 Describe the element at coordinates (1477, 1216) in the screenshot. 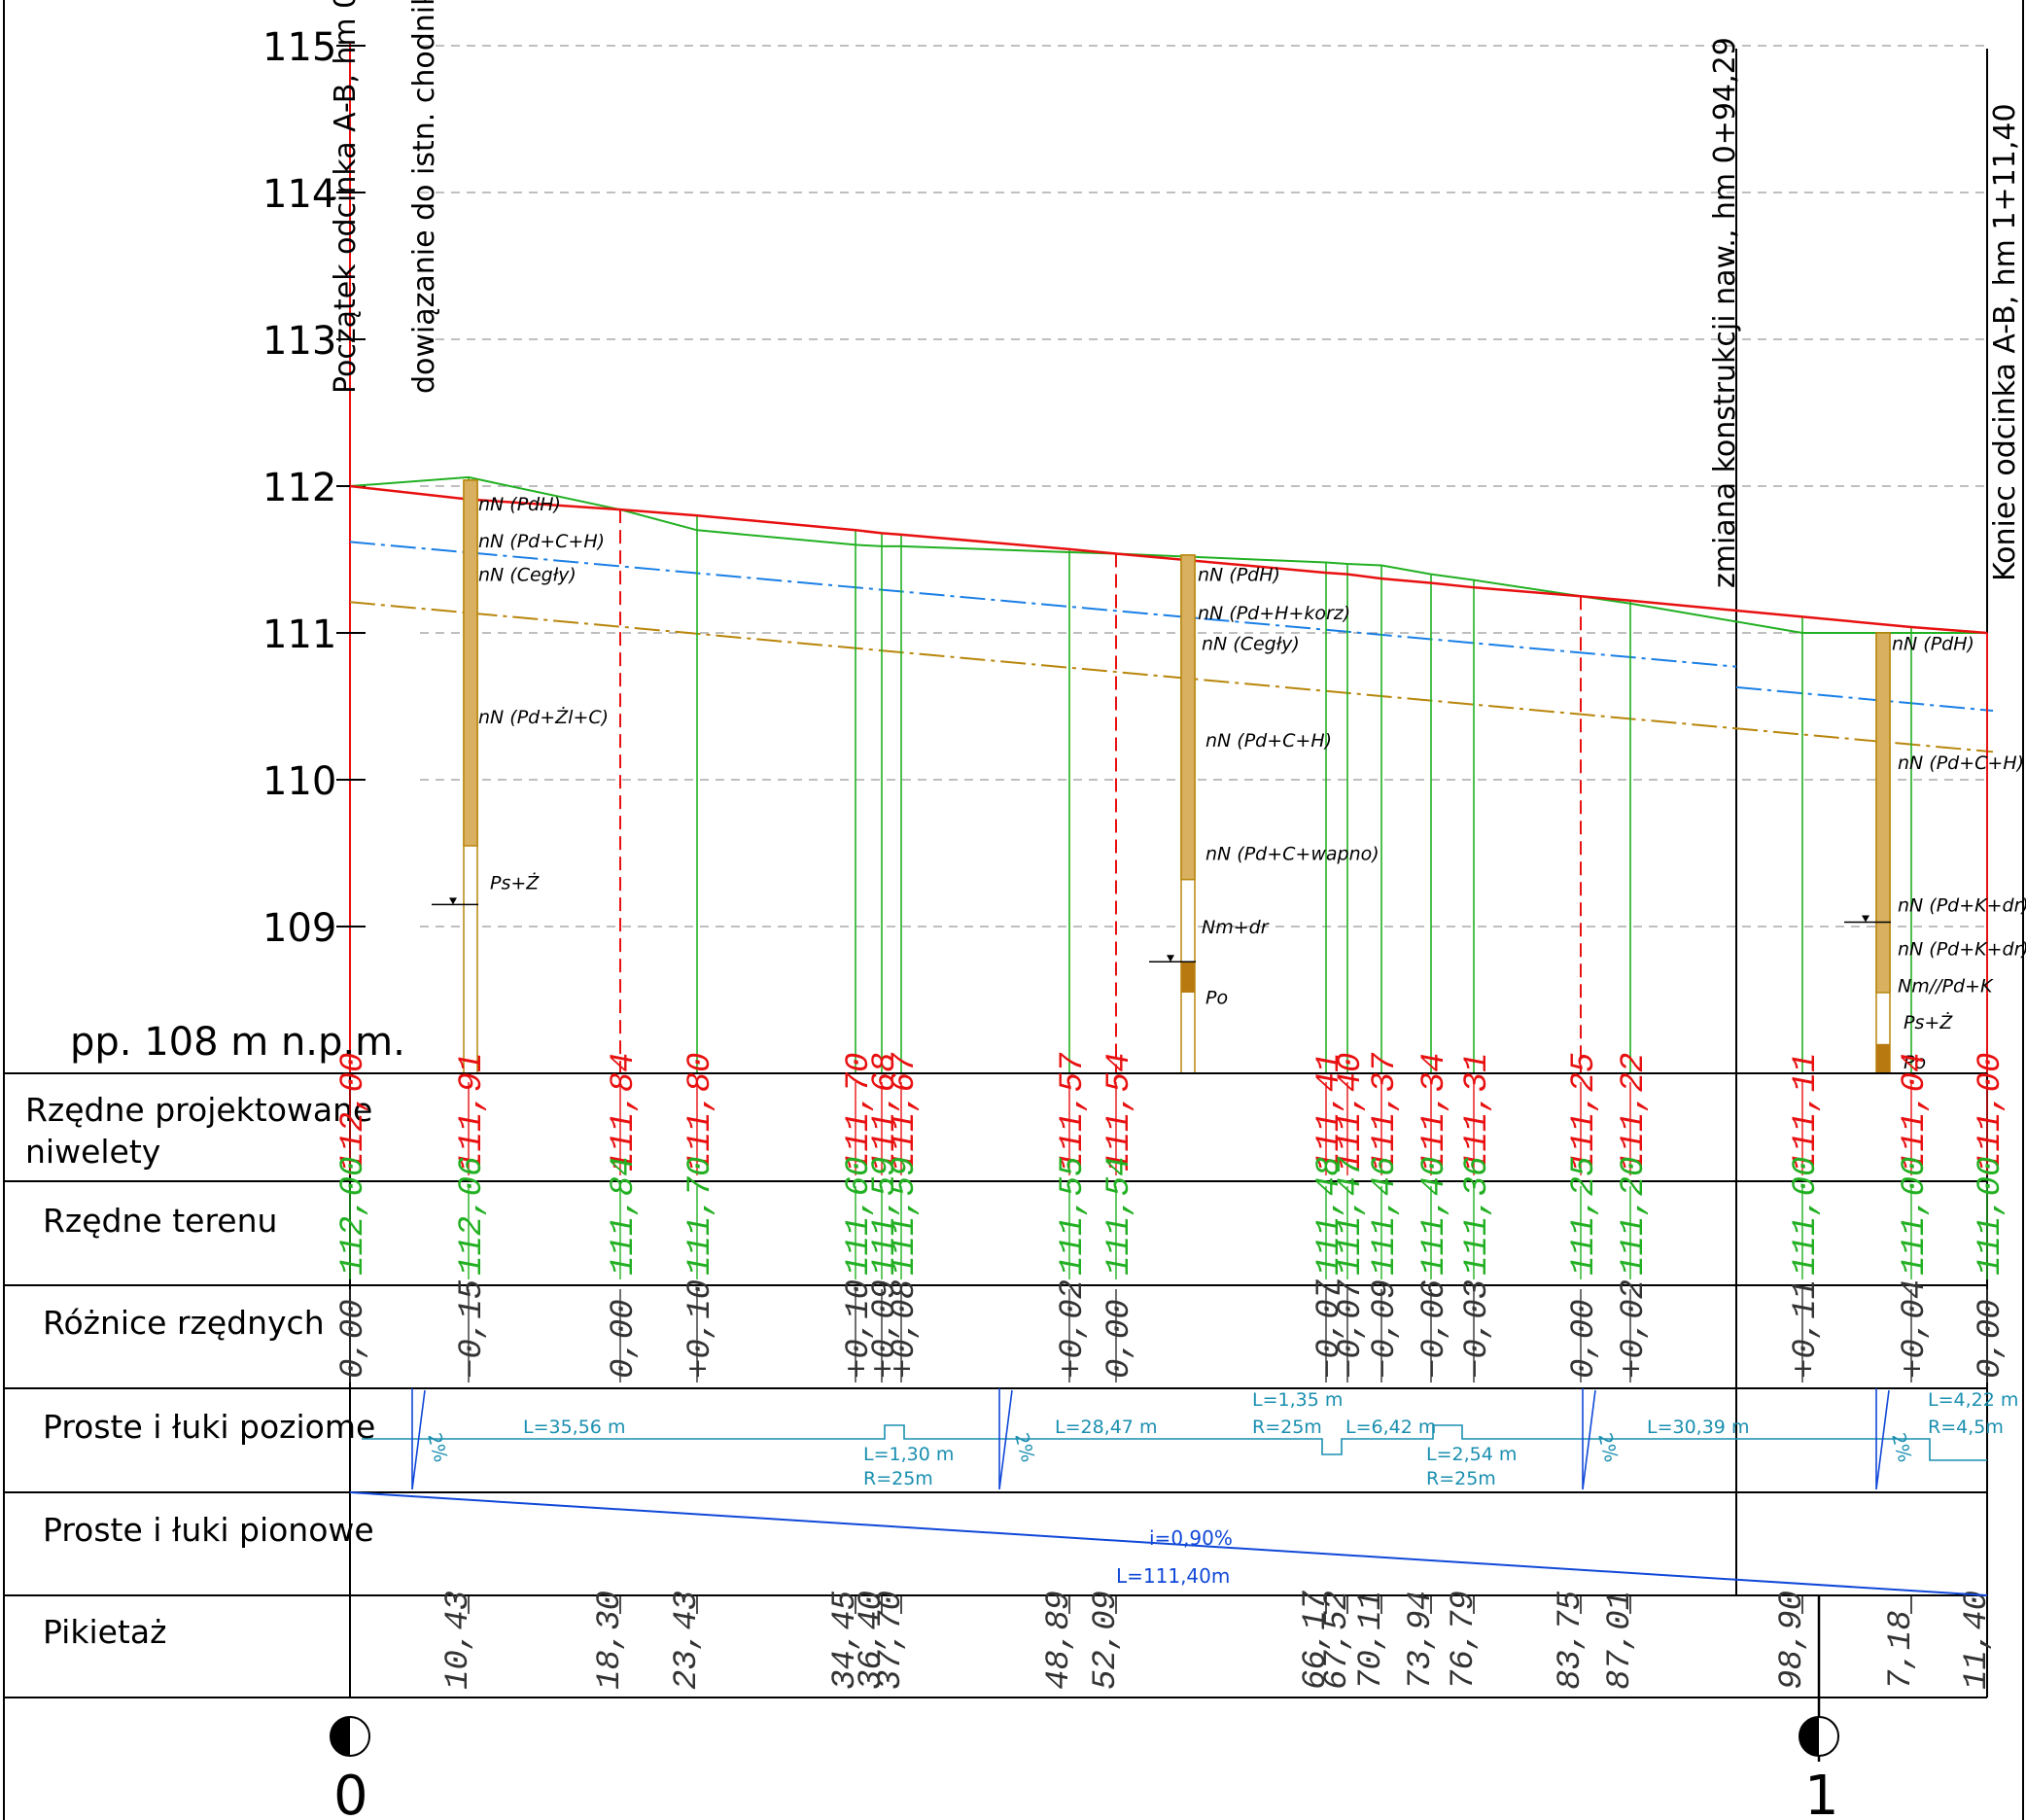

I see `table-value-terrain: 111,36` at that location.